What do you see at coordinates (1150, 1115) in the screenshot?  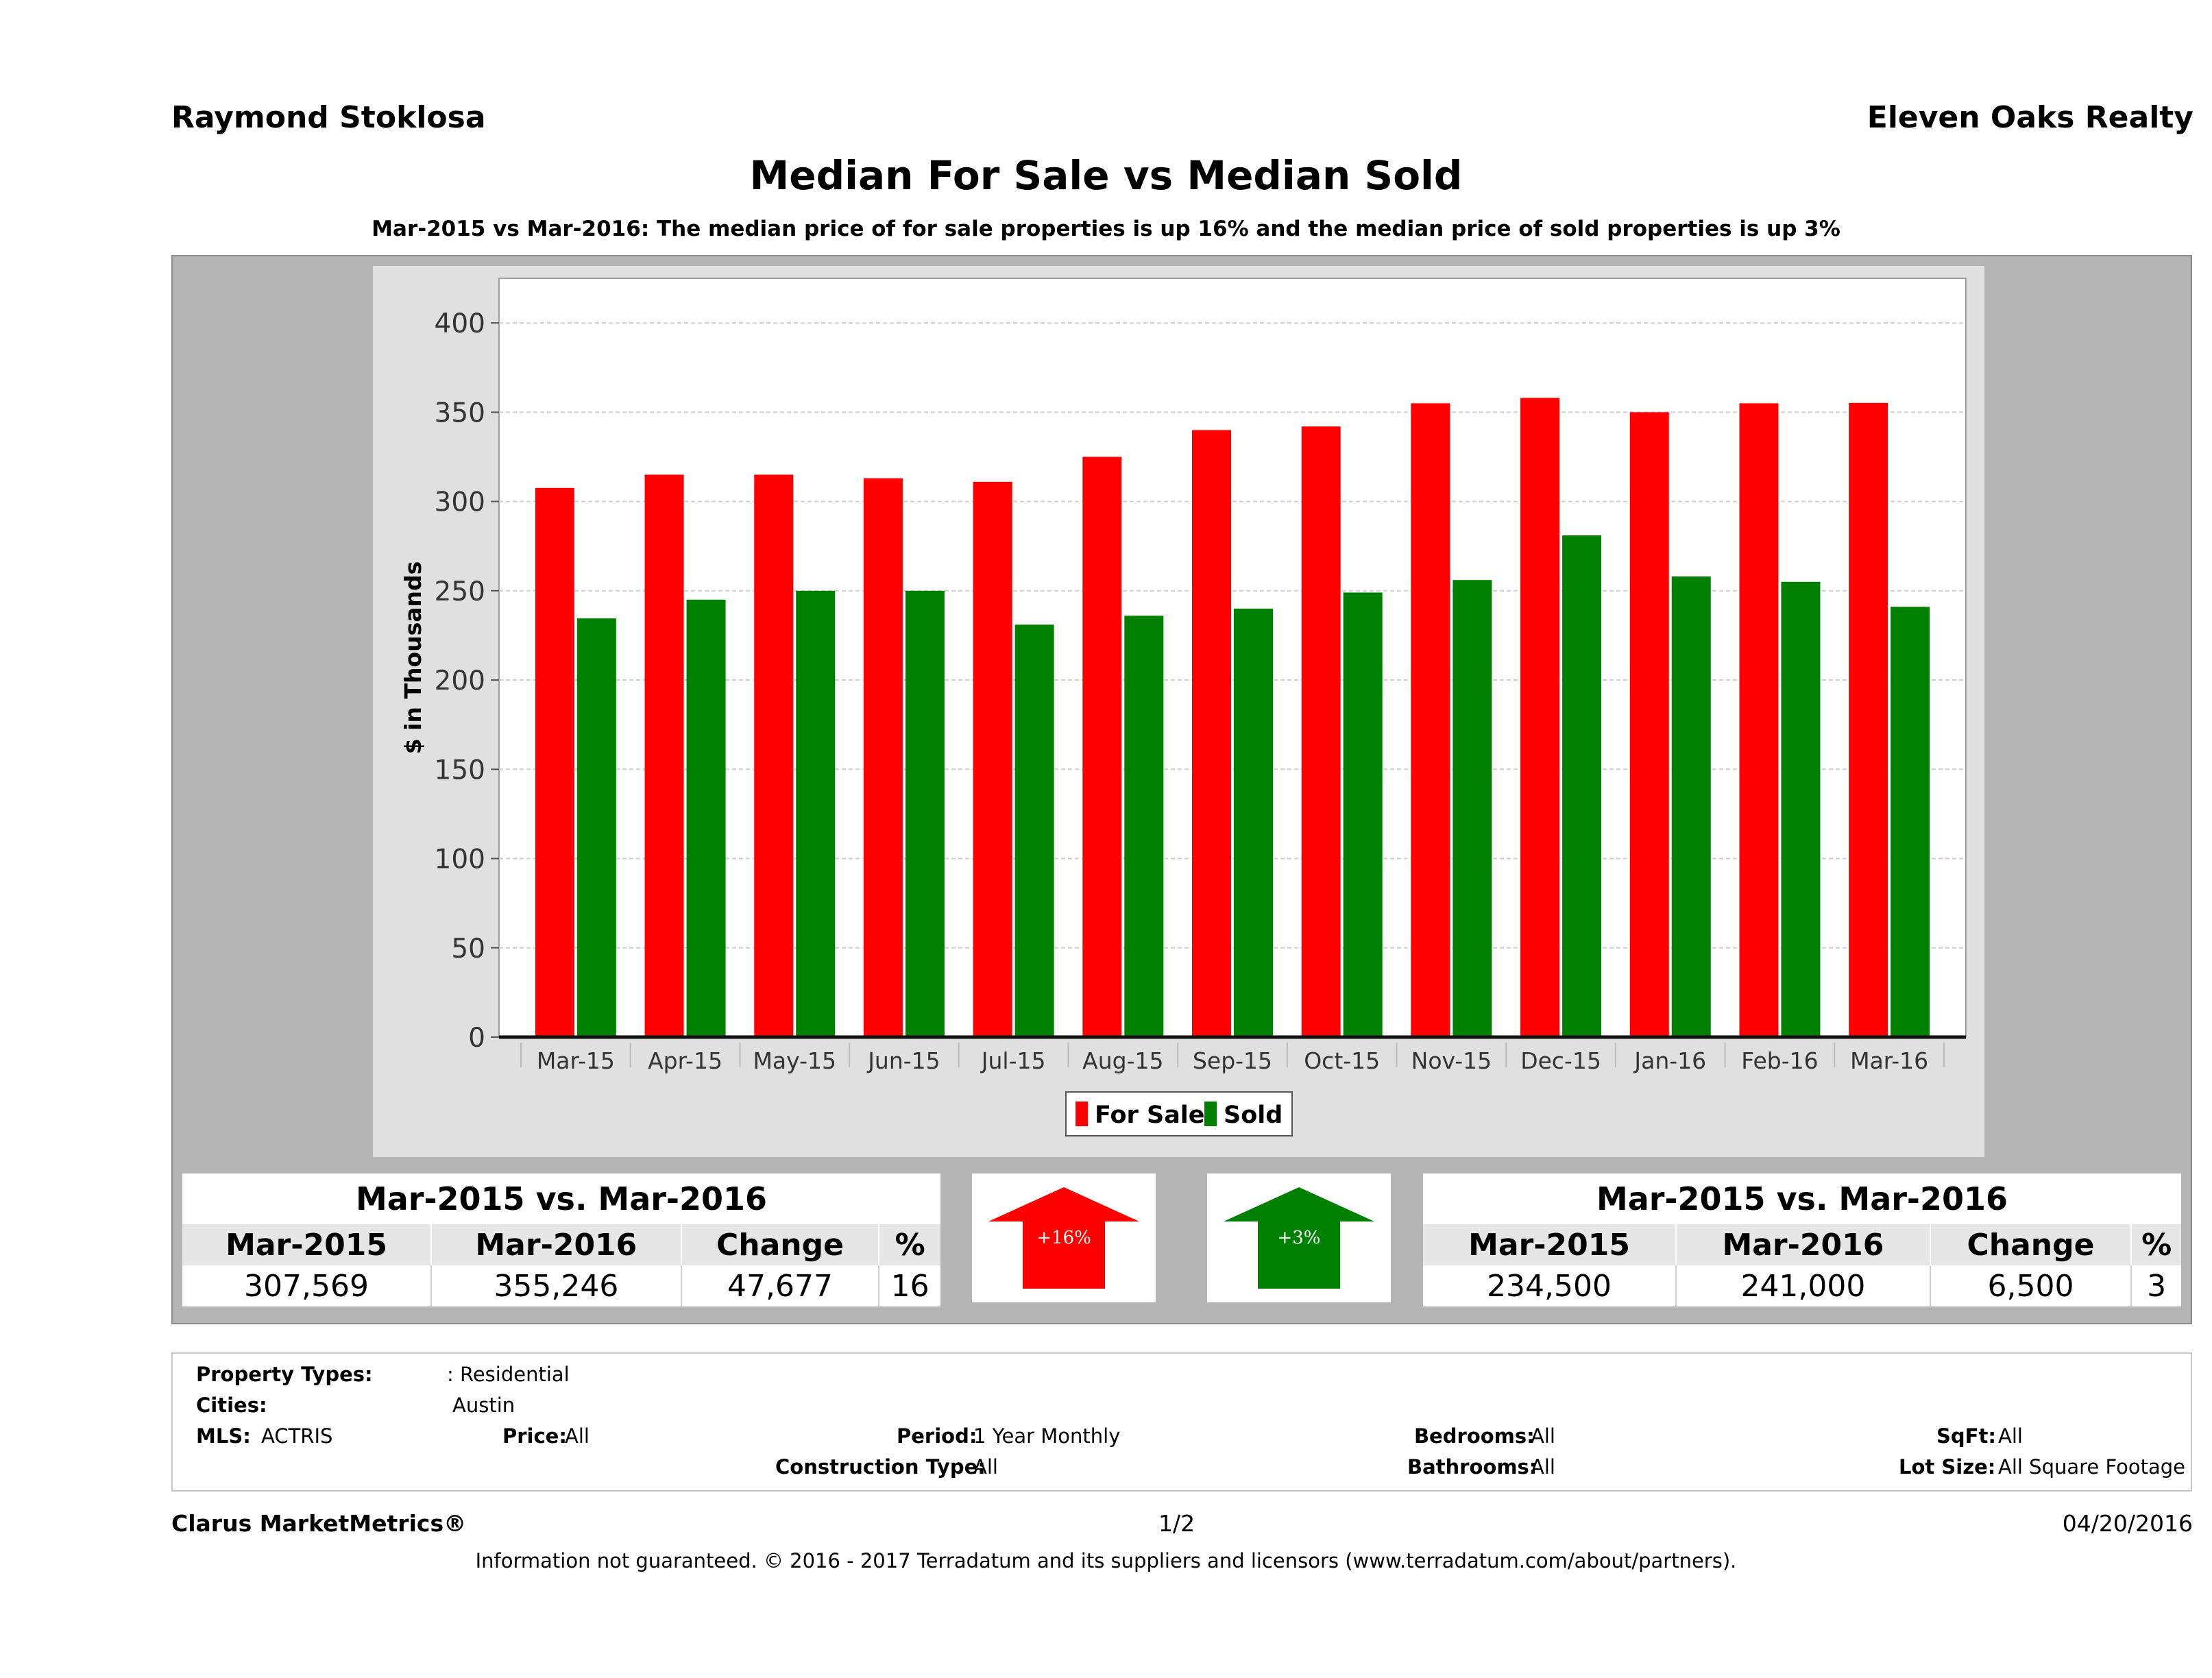 I see `for-sale-legend-label: For Sale` at bounding box center [1150, 1115].